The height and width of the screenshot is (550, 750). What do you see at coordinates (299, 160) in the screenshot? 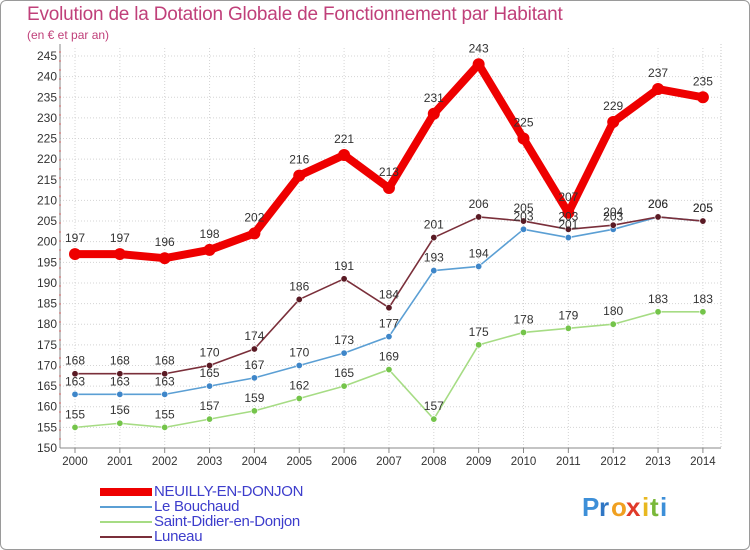
I see `data-label: 216` at bounding box center [299, 160].